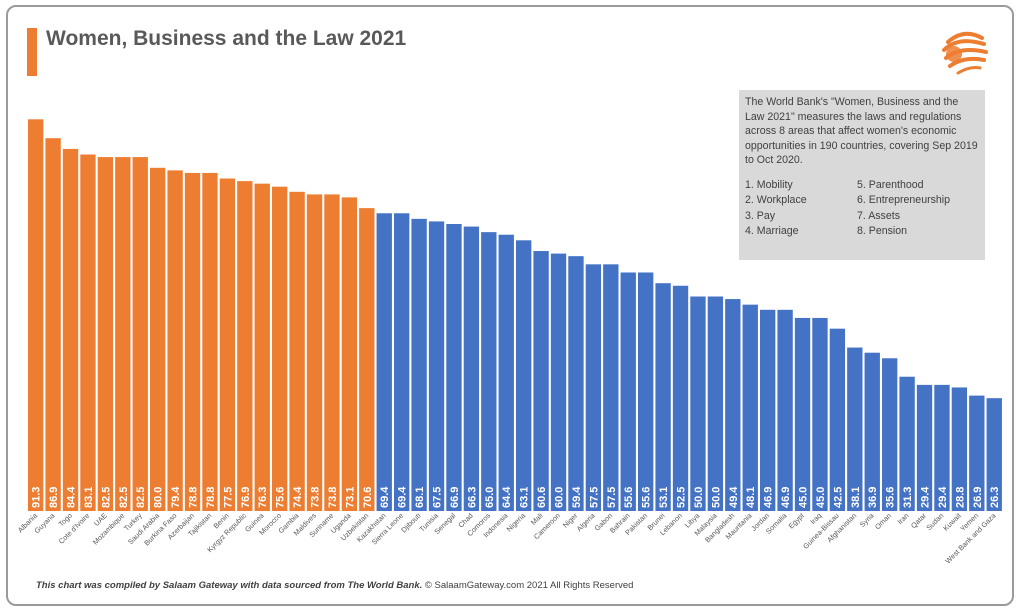 The height and width of the screenshot is (615, 1024). Describe the element at coordinates (245, 346) in the screenshot. I see `bar-kyrgyz-republic` at that location.